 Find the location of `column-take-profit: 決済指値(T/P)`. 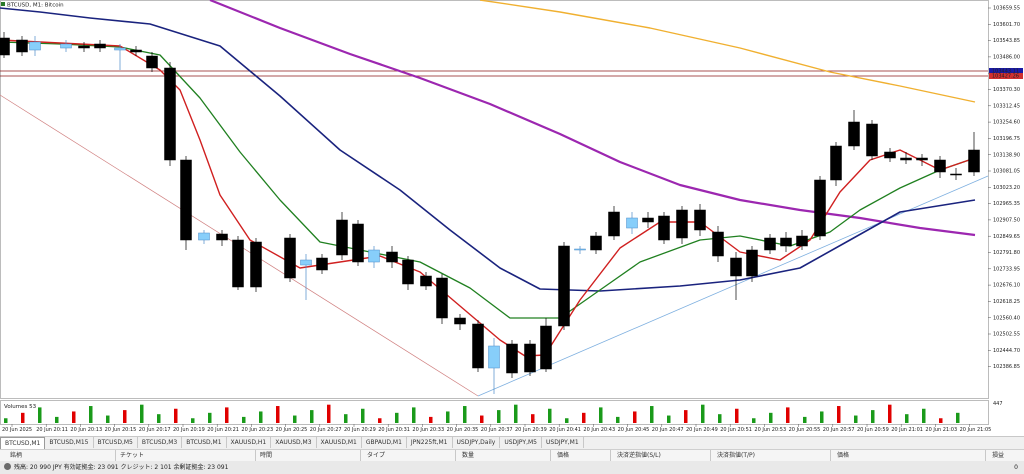

column-take-profit: 決済指値(T/P) is located at coordinates (732, 455).